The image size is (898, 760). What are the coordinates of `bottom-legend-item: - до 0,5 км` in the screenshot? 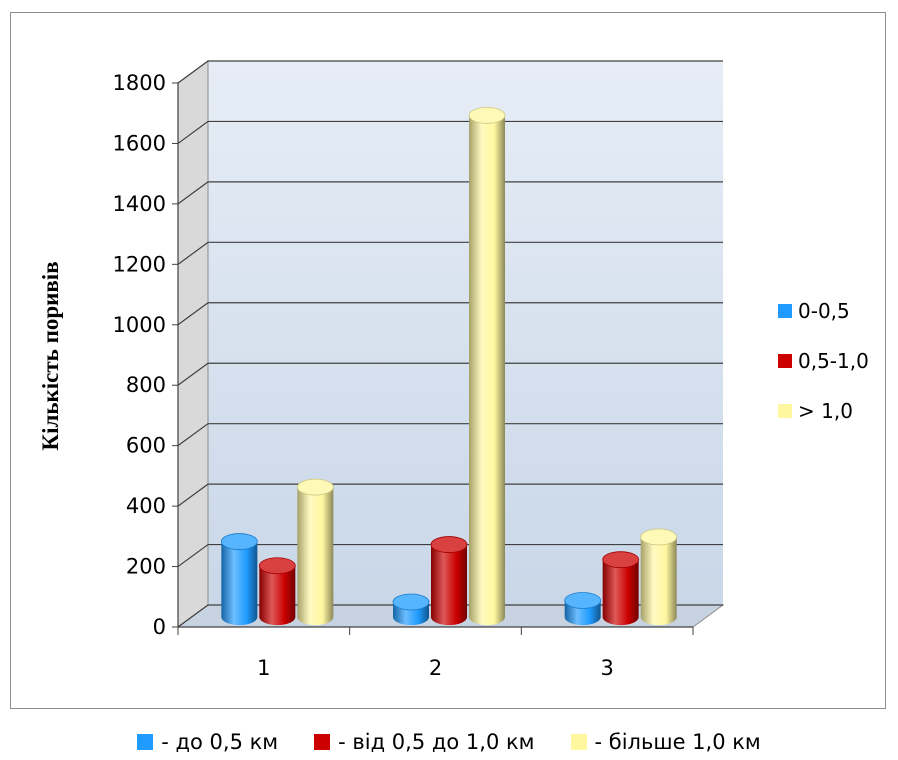 It's located at (207, 742).